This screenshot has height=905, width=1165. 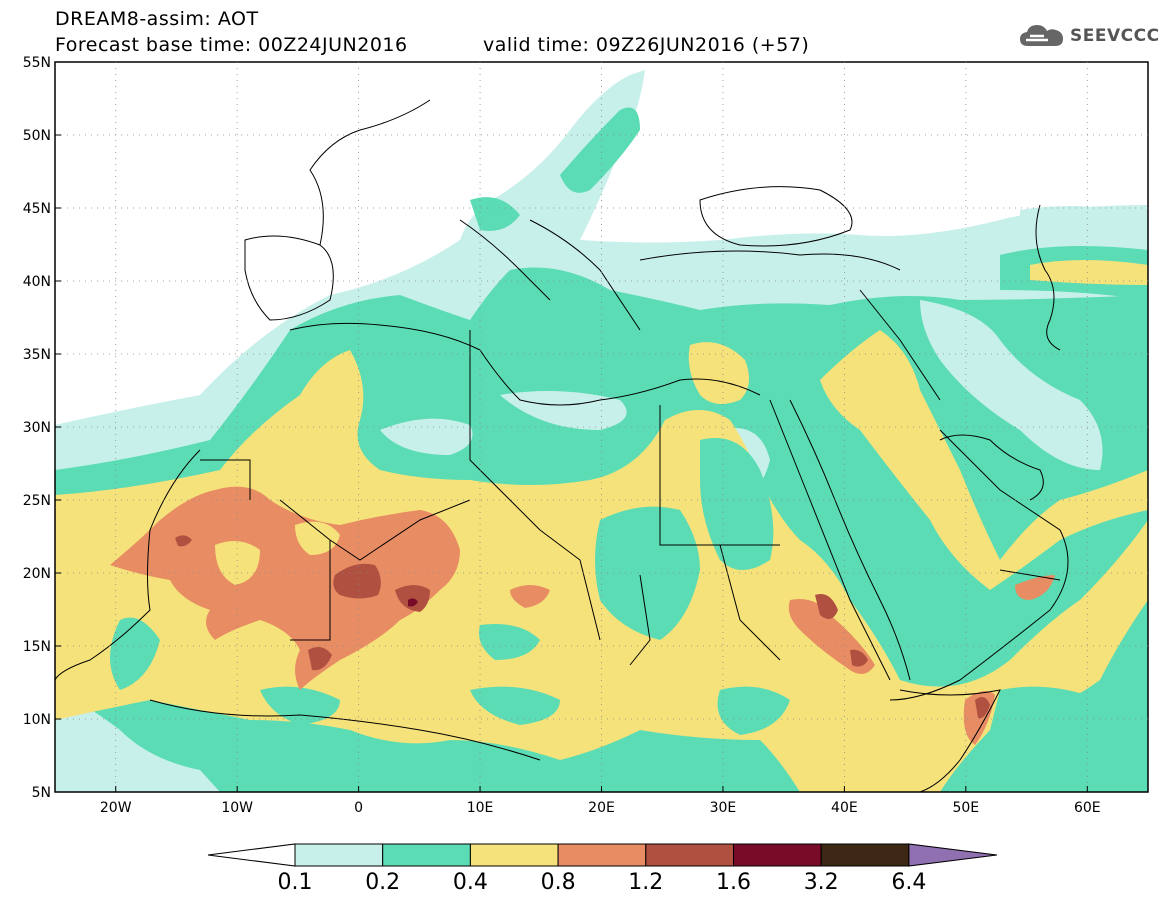 I want to click on aot-contour-0.4-holes, so click(x=277, y=553).